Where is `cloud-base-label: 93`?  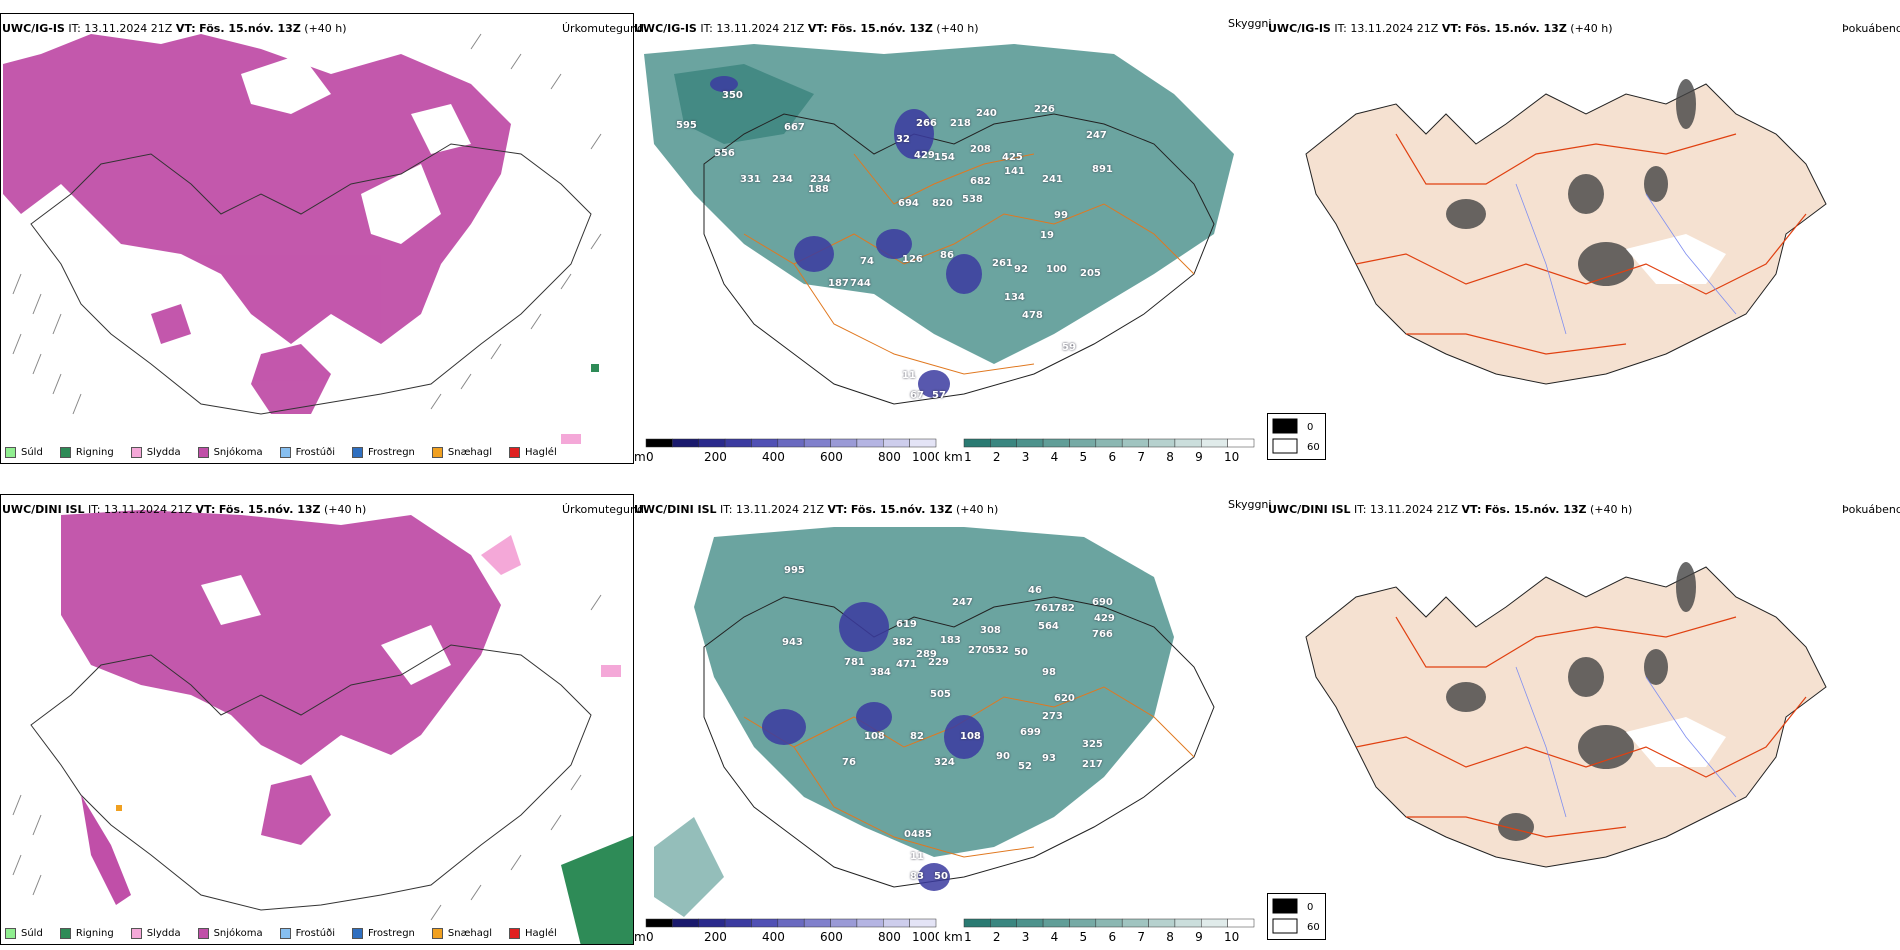 cloud-base-label: 93 is located at coordinates (1049, 758).